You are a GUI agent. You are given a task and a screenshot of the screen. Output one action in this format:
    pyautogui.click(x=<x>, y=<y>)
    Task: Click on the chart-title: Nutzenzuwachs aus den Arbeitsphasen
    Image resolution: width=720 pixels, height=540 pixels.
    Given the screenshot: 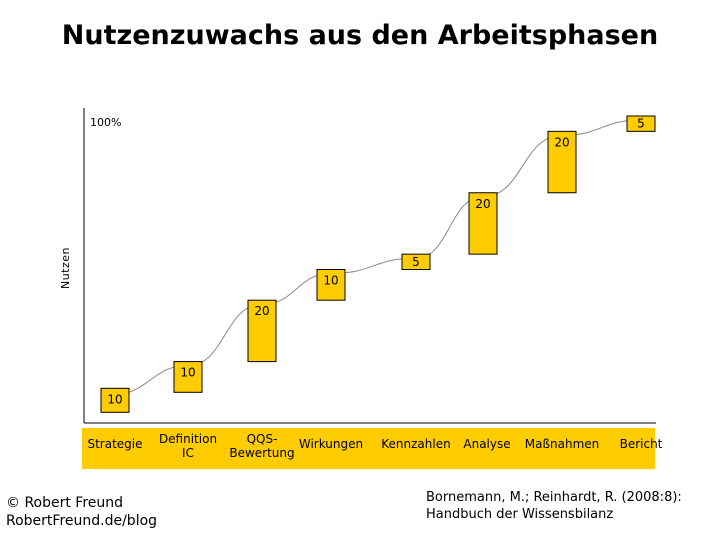 What is the action you would take?
    pyautogui.click(x=360, y=35)
    